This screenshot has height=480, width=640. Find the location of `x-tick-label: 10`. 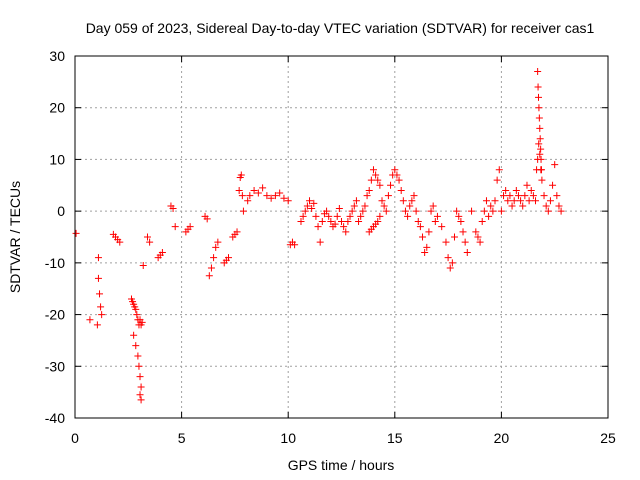

x-tick-label: 10 is located at coordinates (288, 438).